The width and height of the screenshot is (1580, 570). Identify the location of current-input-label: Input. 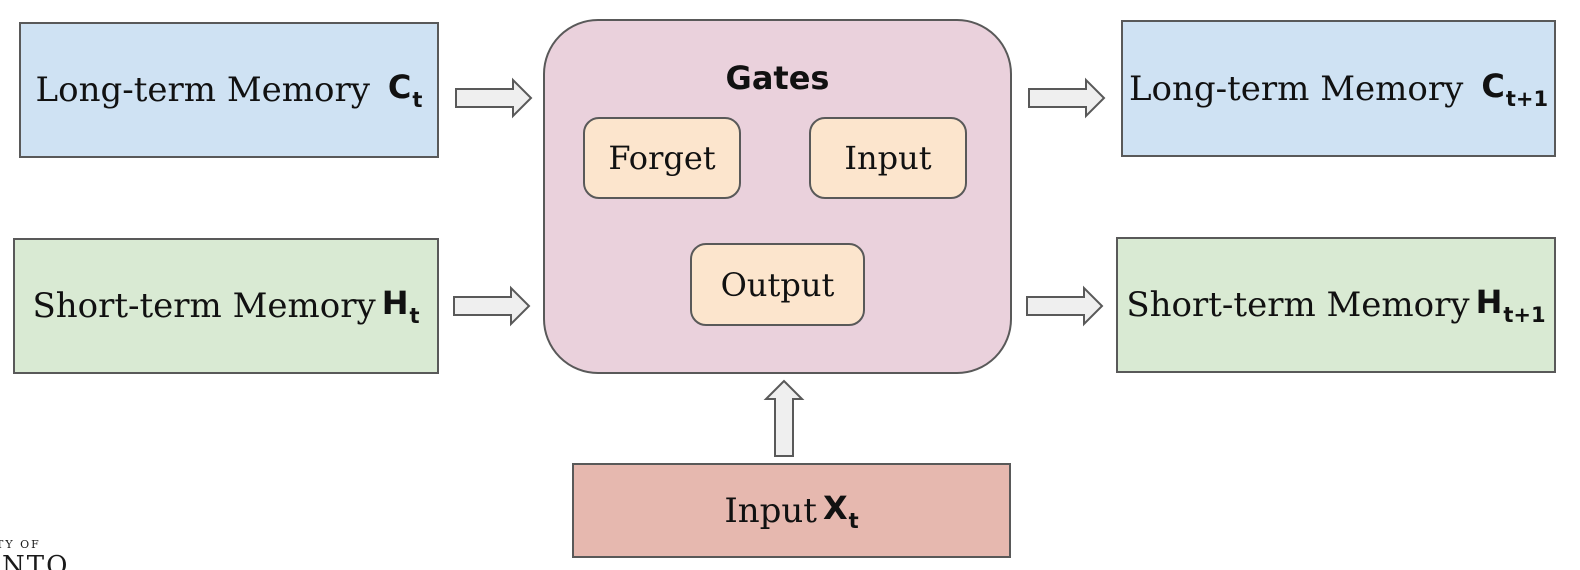
(770, 510).